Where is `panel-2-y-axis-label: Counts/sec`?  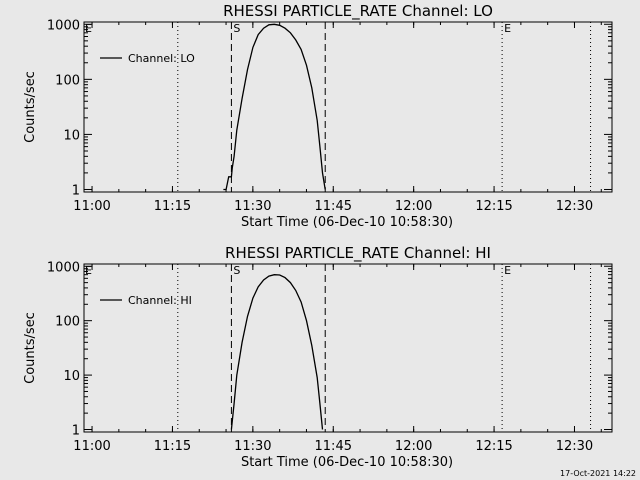
panel-2-y-axis-label: Counts/sec is located at coordinates (30, 348).